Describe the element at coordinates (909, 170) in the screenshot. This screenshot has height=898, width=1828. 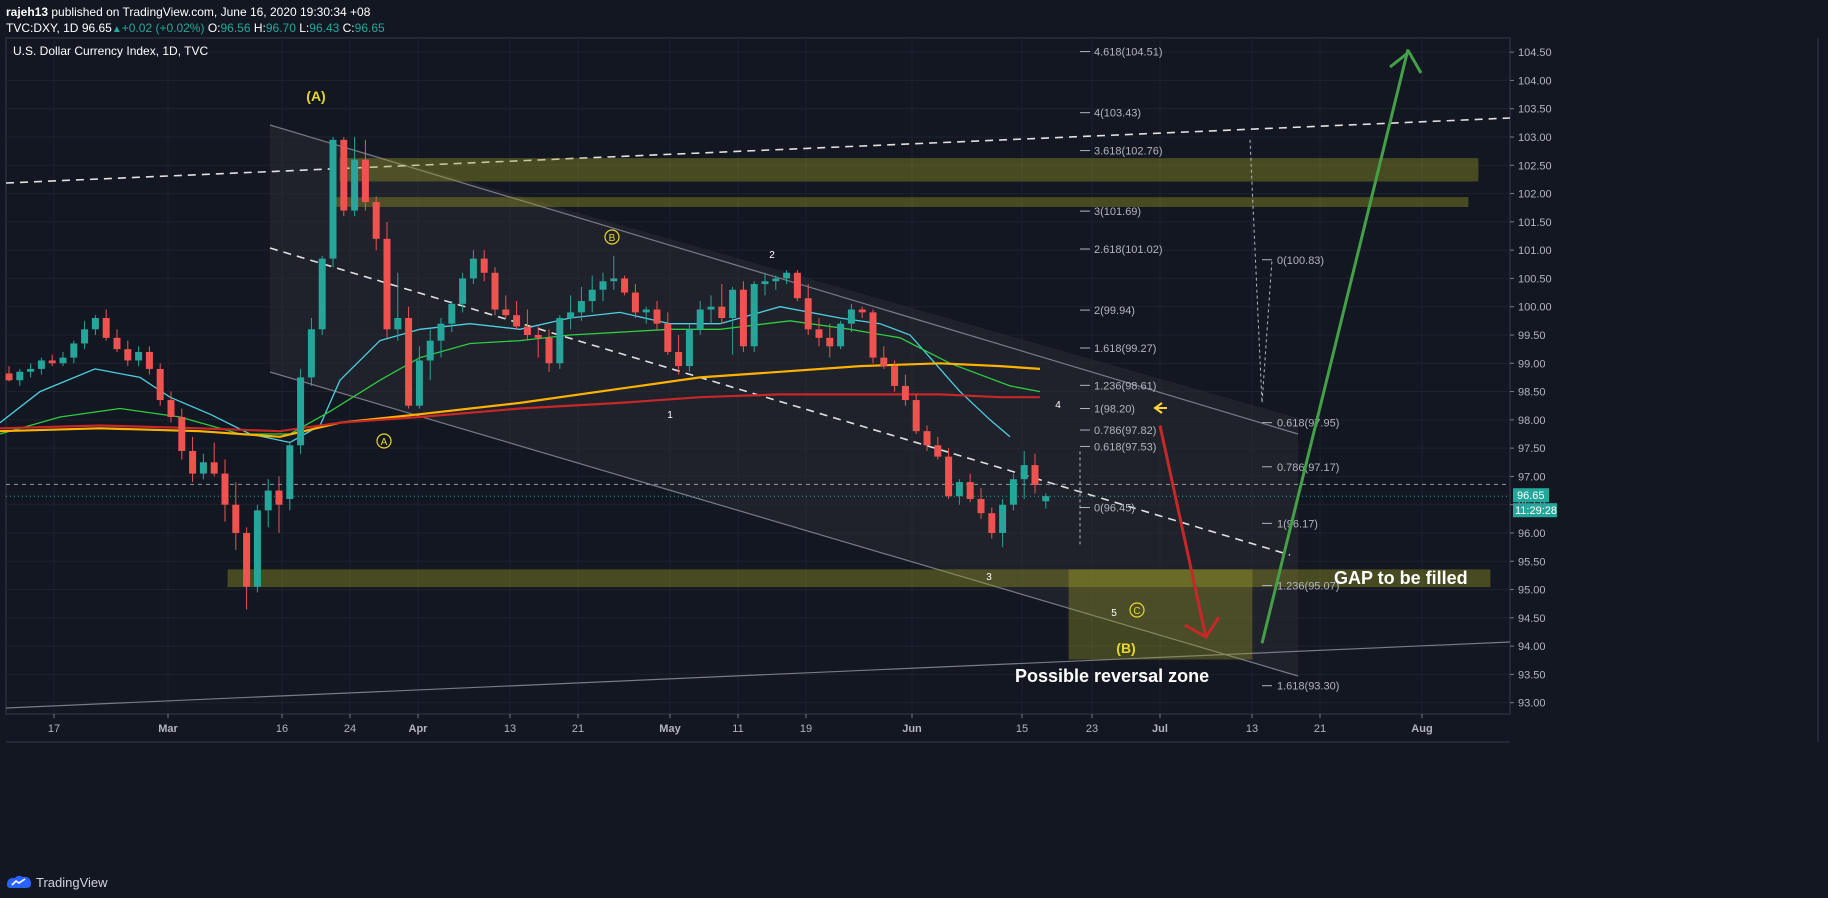
I see `resistance-zone-upper` at that location.